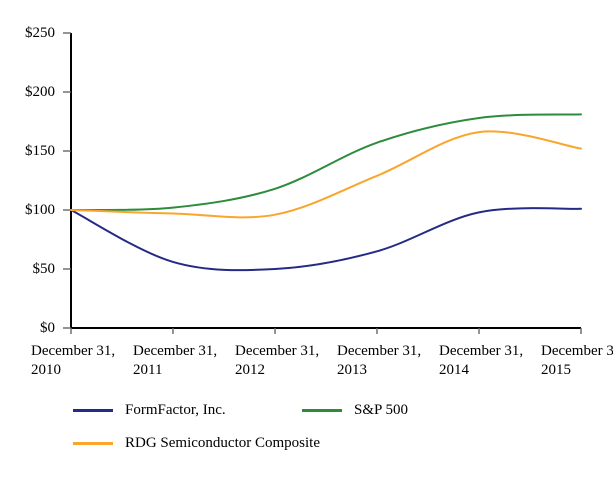 This screenshot has width=613, height=480. I want to click on legend-label: S&P 500, so click(381, 410).